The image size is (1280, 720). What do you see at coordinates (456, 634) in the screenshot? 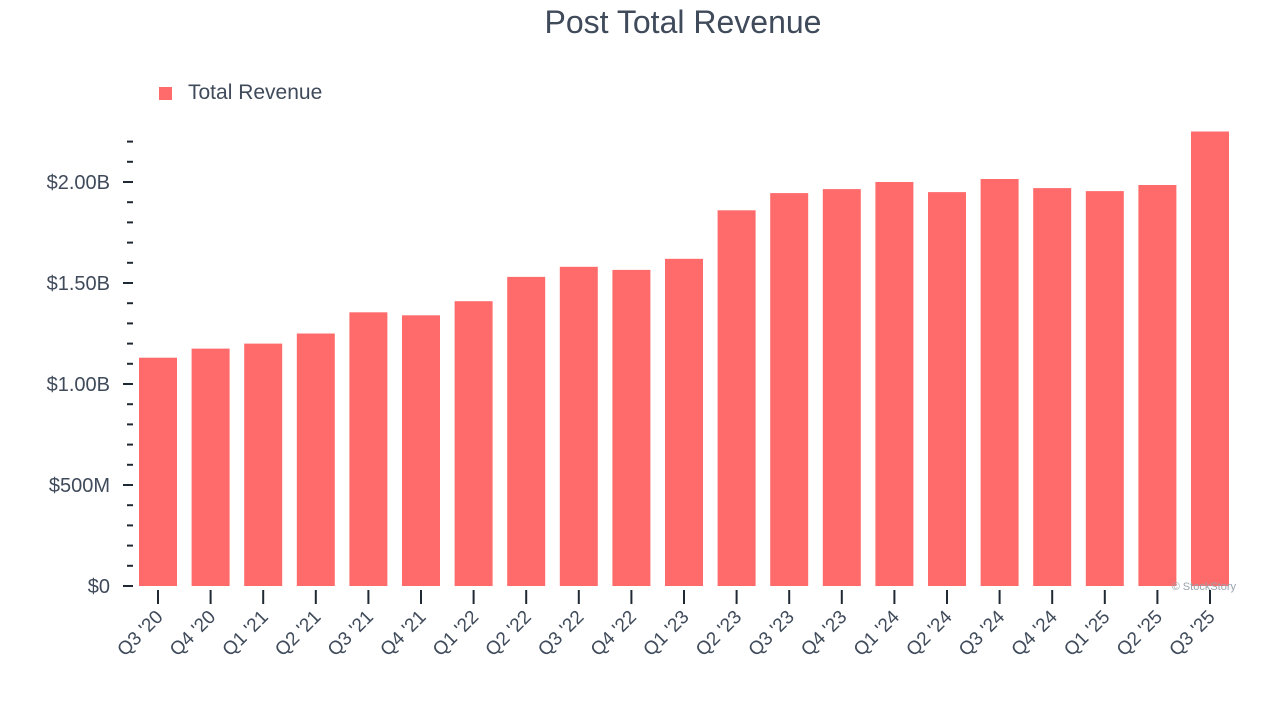
I see `x-tick-label: Q1 '22` at bounding box center [456, 634].